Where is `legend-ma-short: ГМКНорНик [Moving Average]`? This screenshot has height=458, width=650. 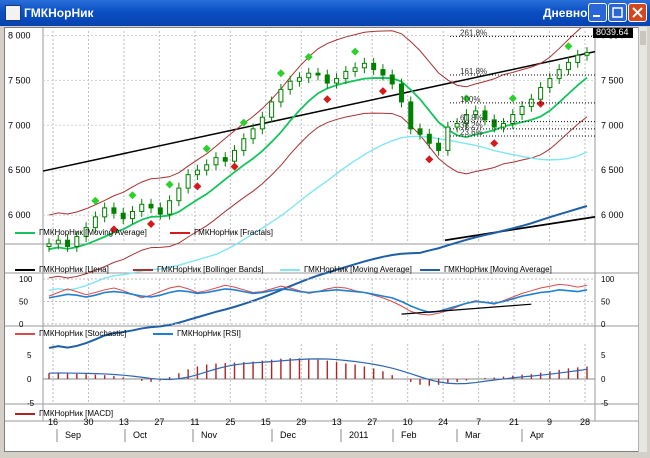
legend-ma-short: ГМКНорНик [Moving Average] is located at coordinates (81, 232).